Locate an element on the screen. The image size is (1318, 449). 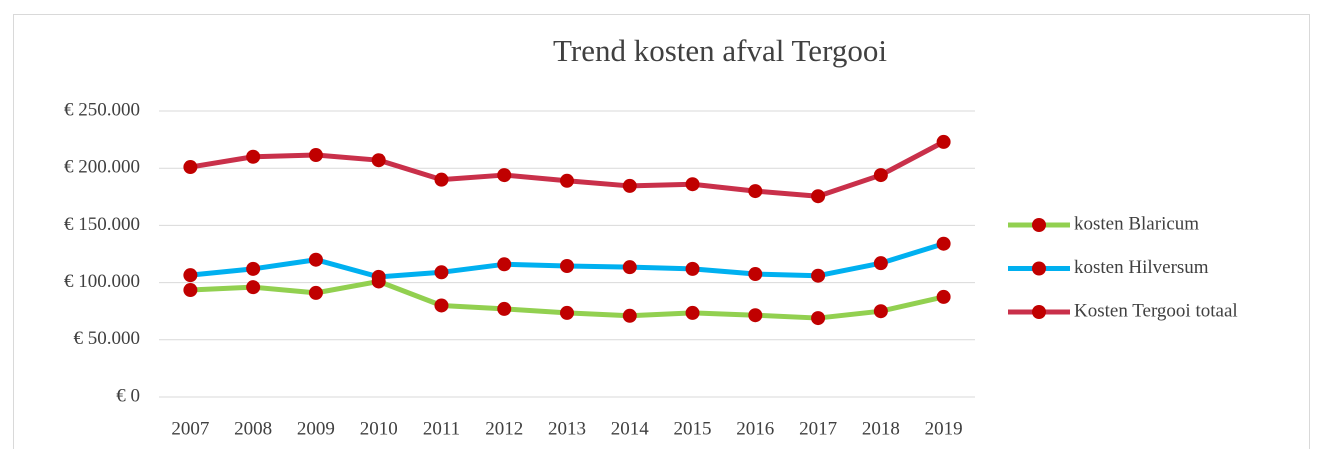
x-tick-label: 2018 is located at coordinates (881, 428).